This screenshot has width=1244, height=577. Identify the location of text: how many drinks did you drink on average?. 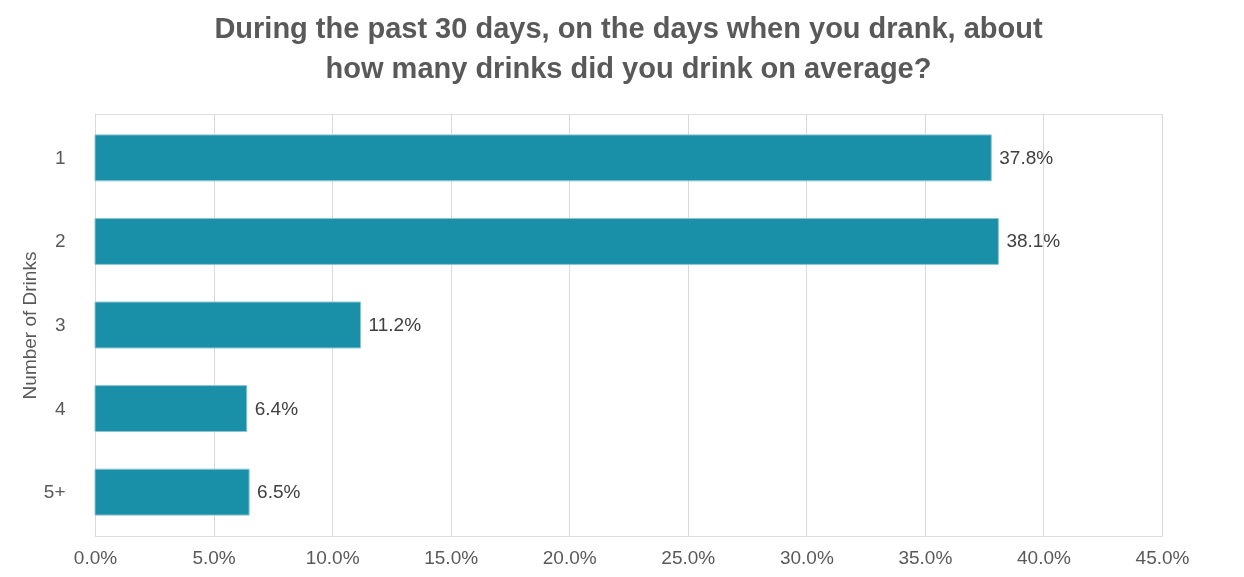
(628, 68).